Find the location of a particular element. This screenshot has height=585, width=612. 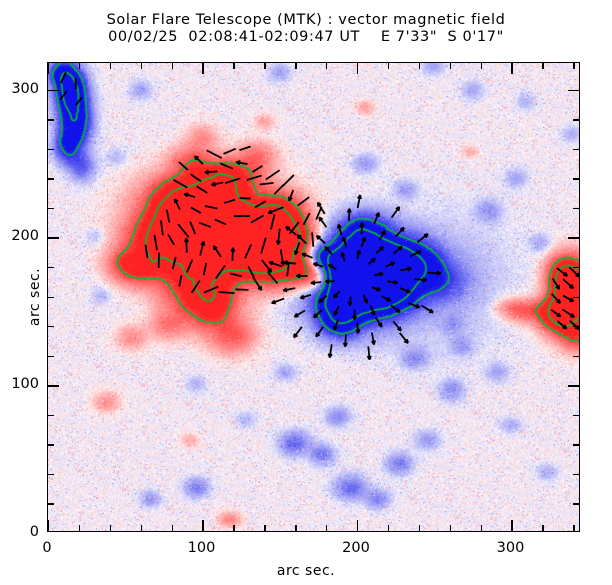

y-tick-label: 100 is located at coordinates (25, 384).